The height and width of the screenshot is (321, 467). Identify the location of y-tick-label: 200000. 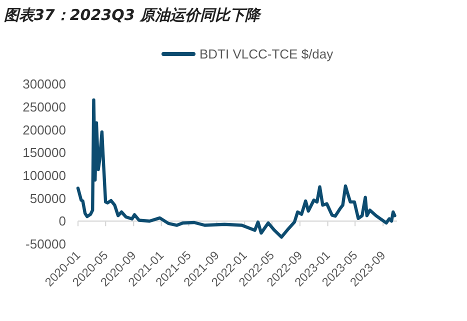
(44, 130).